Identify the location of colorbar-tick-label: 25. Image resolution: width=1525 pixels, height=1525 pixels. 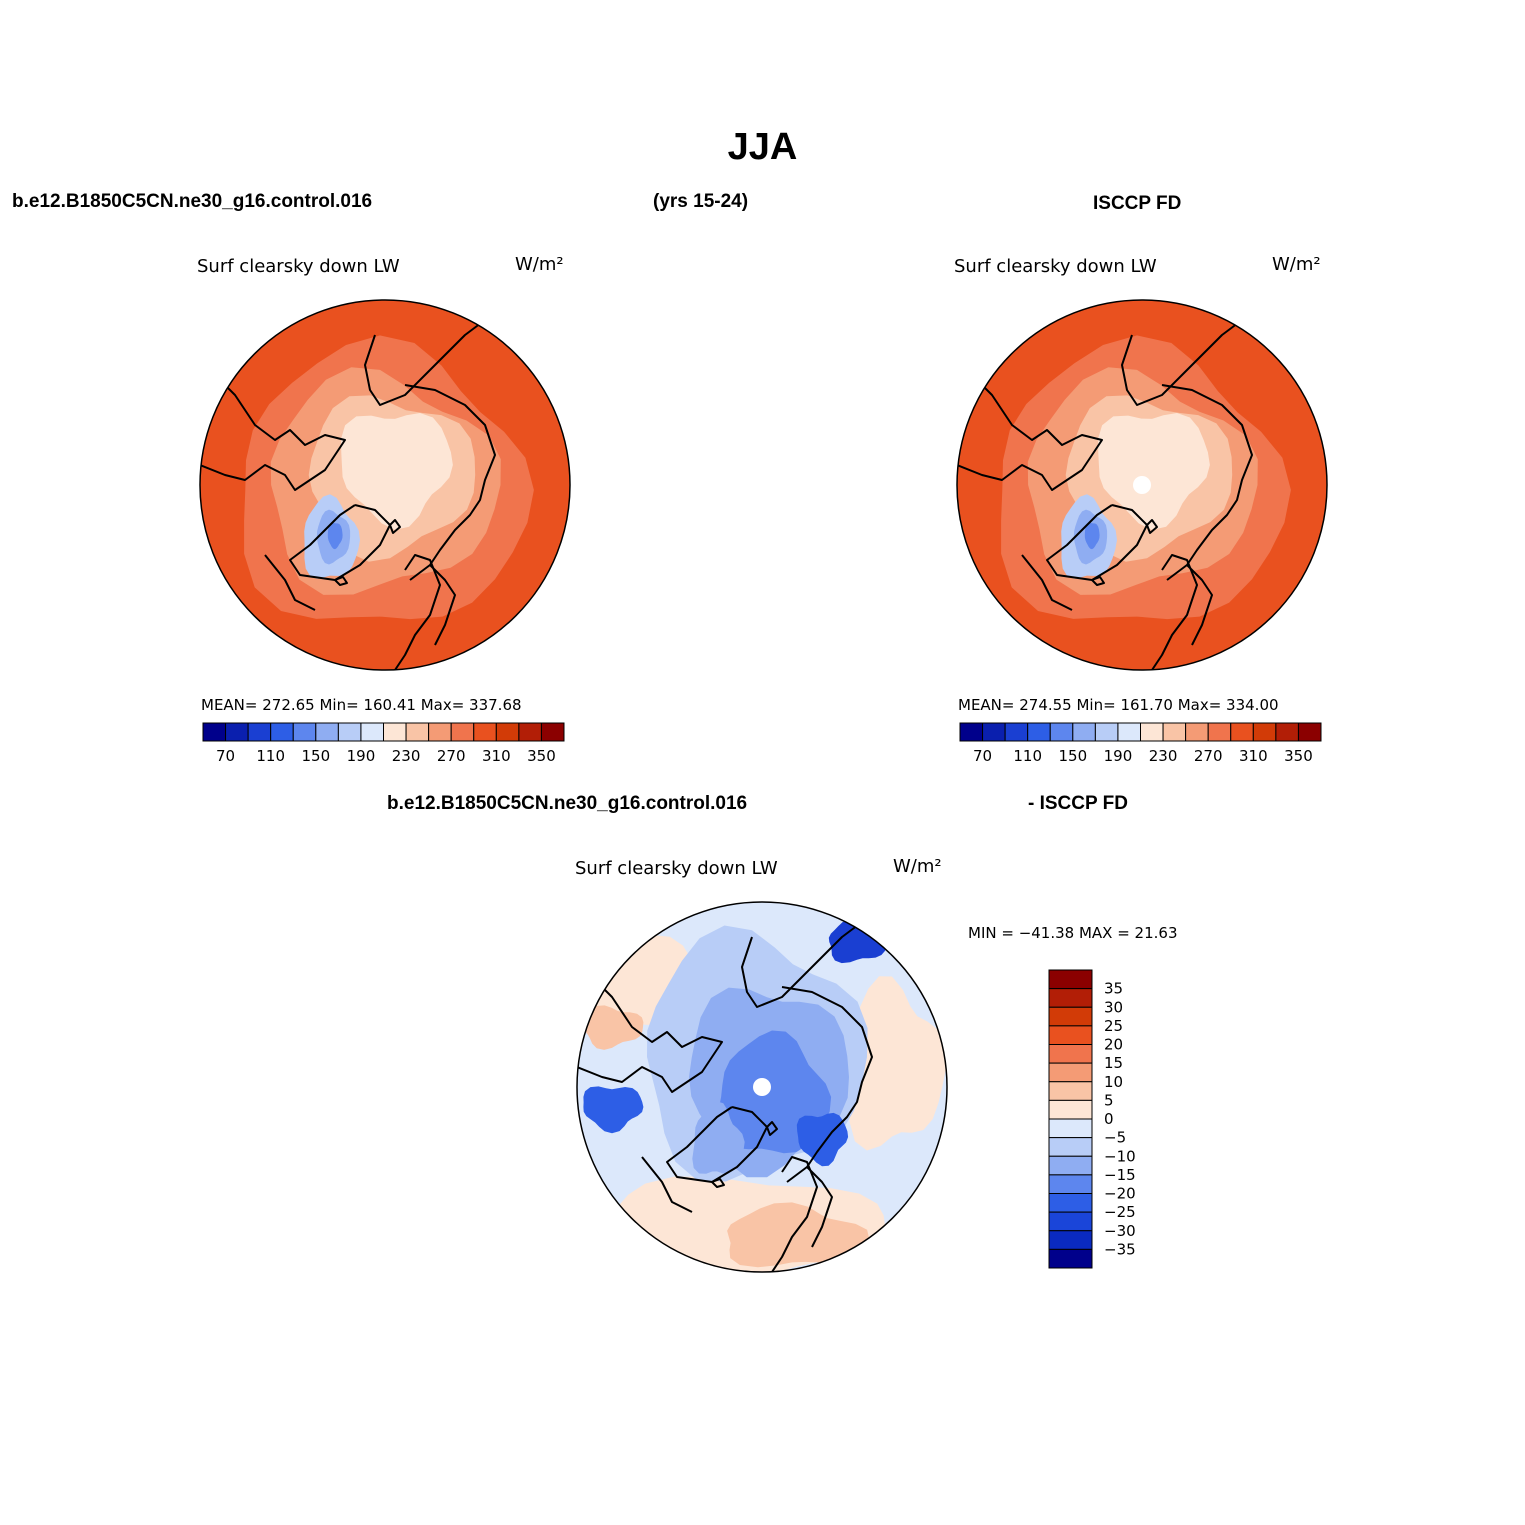
(1113, 1026).